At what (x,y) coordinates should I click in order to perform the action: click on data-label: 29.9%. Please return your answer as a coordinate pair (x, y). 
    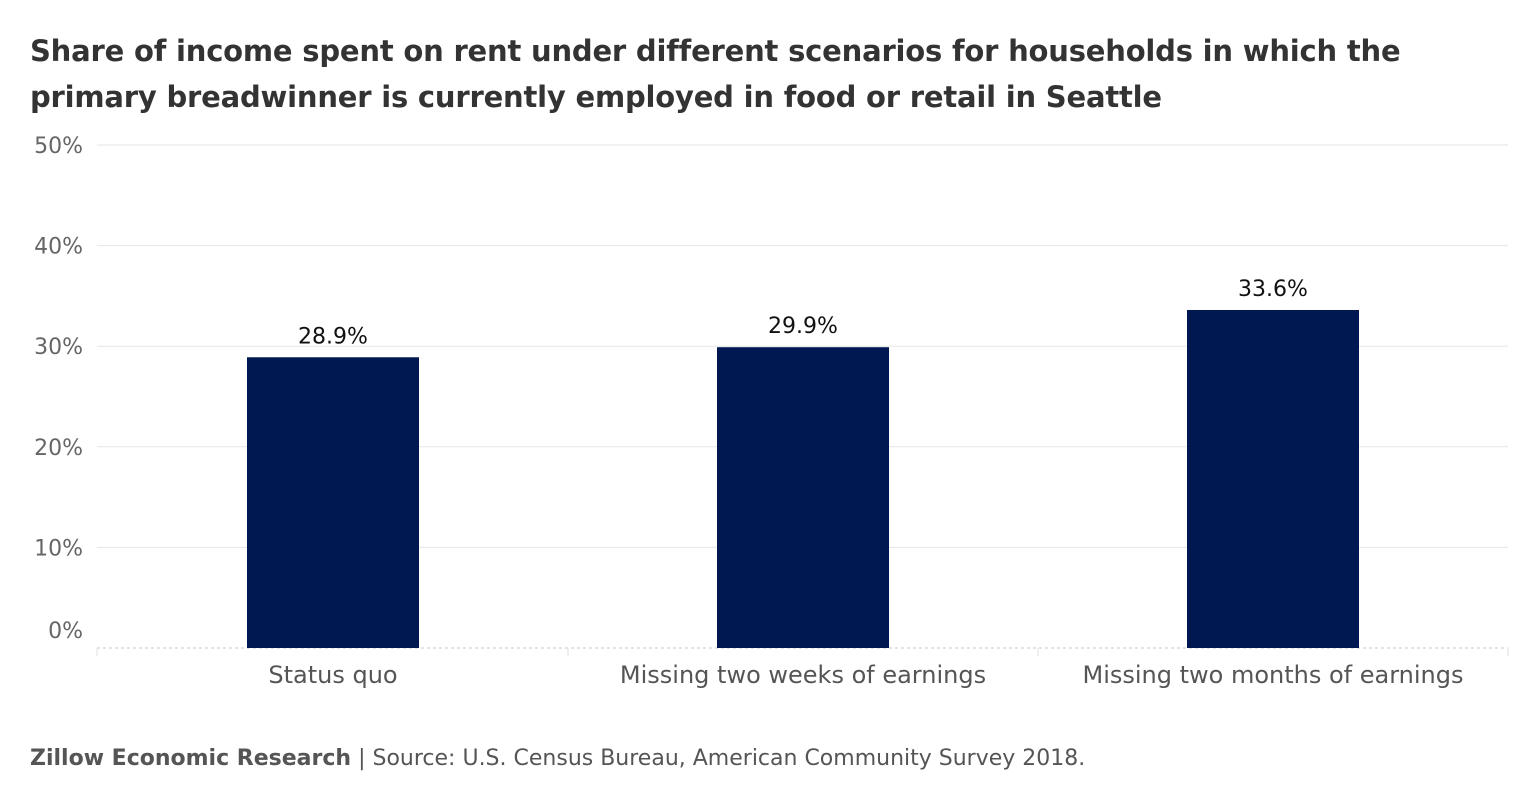
    Looking at the image, I should click on (803, 326).